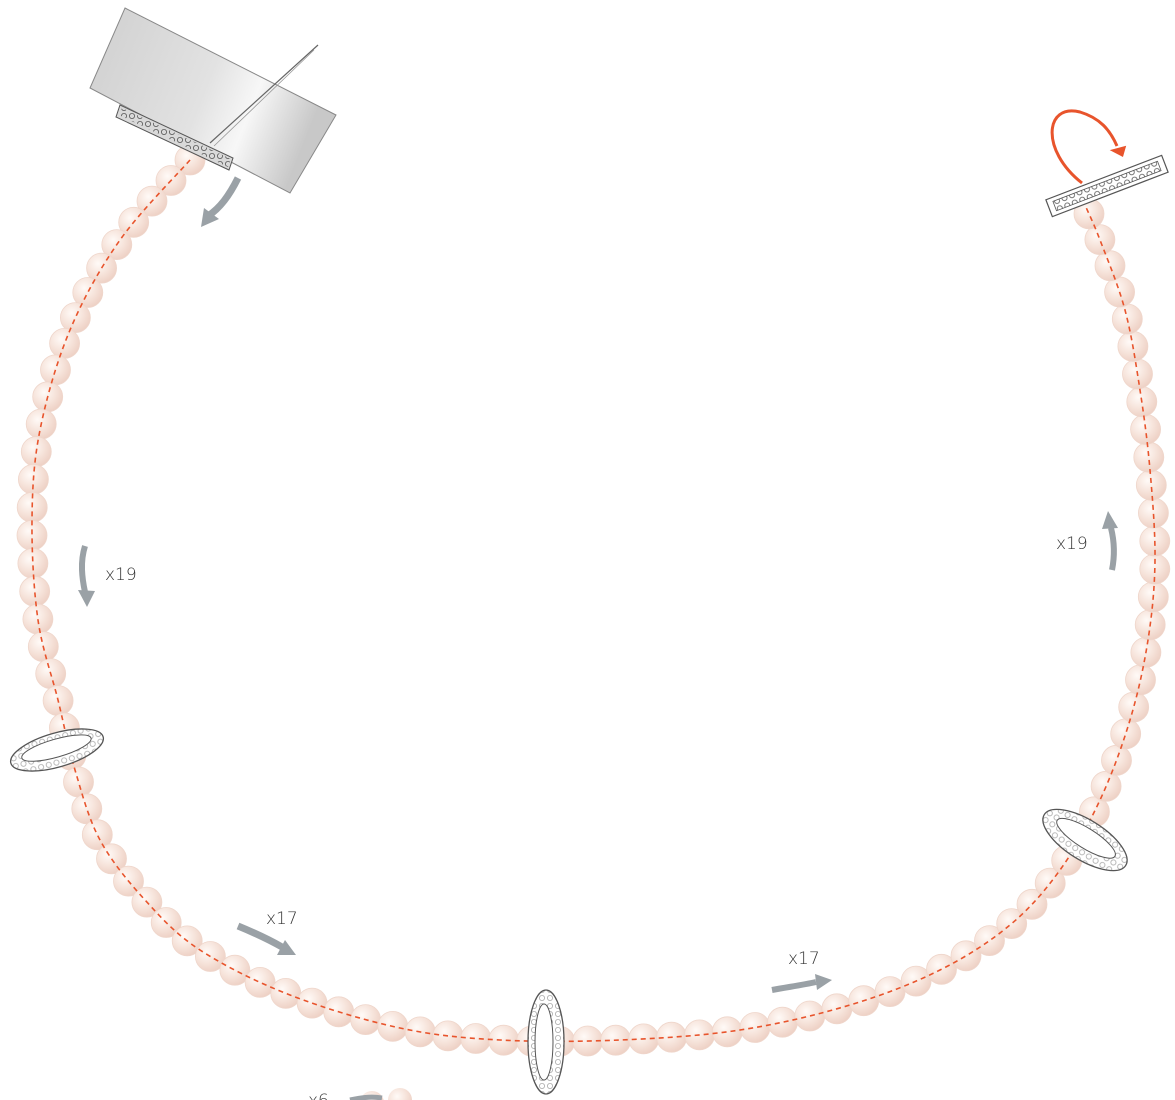  I want to click on count-label-right-upper: x19, so click(1072, 544).